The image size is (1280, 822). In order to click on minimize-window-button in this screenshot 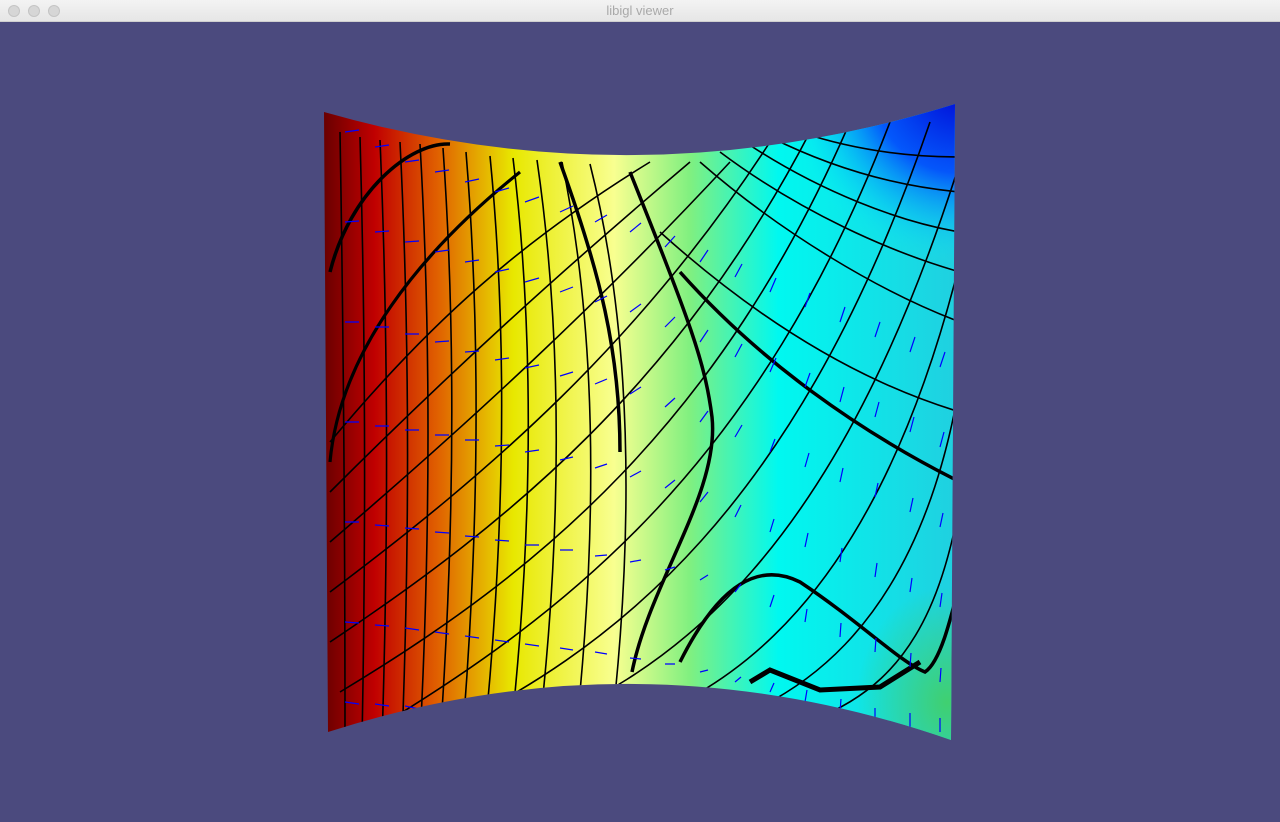, I will do `click(34, 11)`.